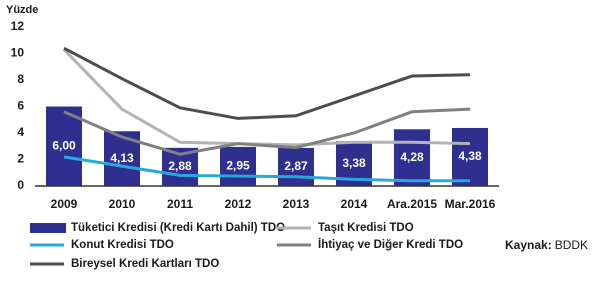 The image size is (601, 282). What do you see at coordinates (20, 185) in the screenshot?
I see `y-tick-label: 0` at bounding box center [20, 185].